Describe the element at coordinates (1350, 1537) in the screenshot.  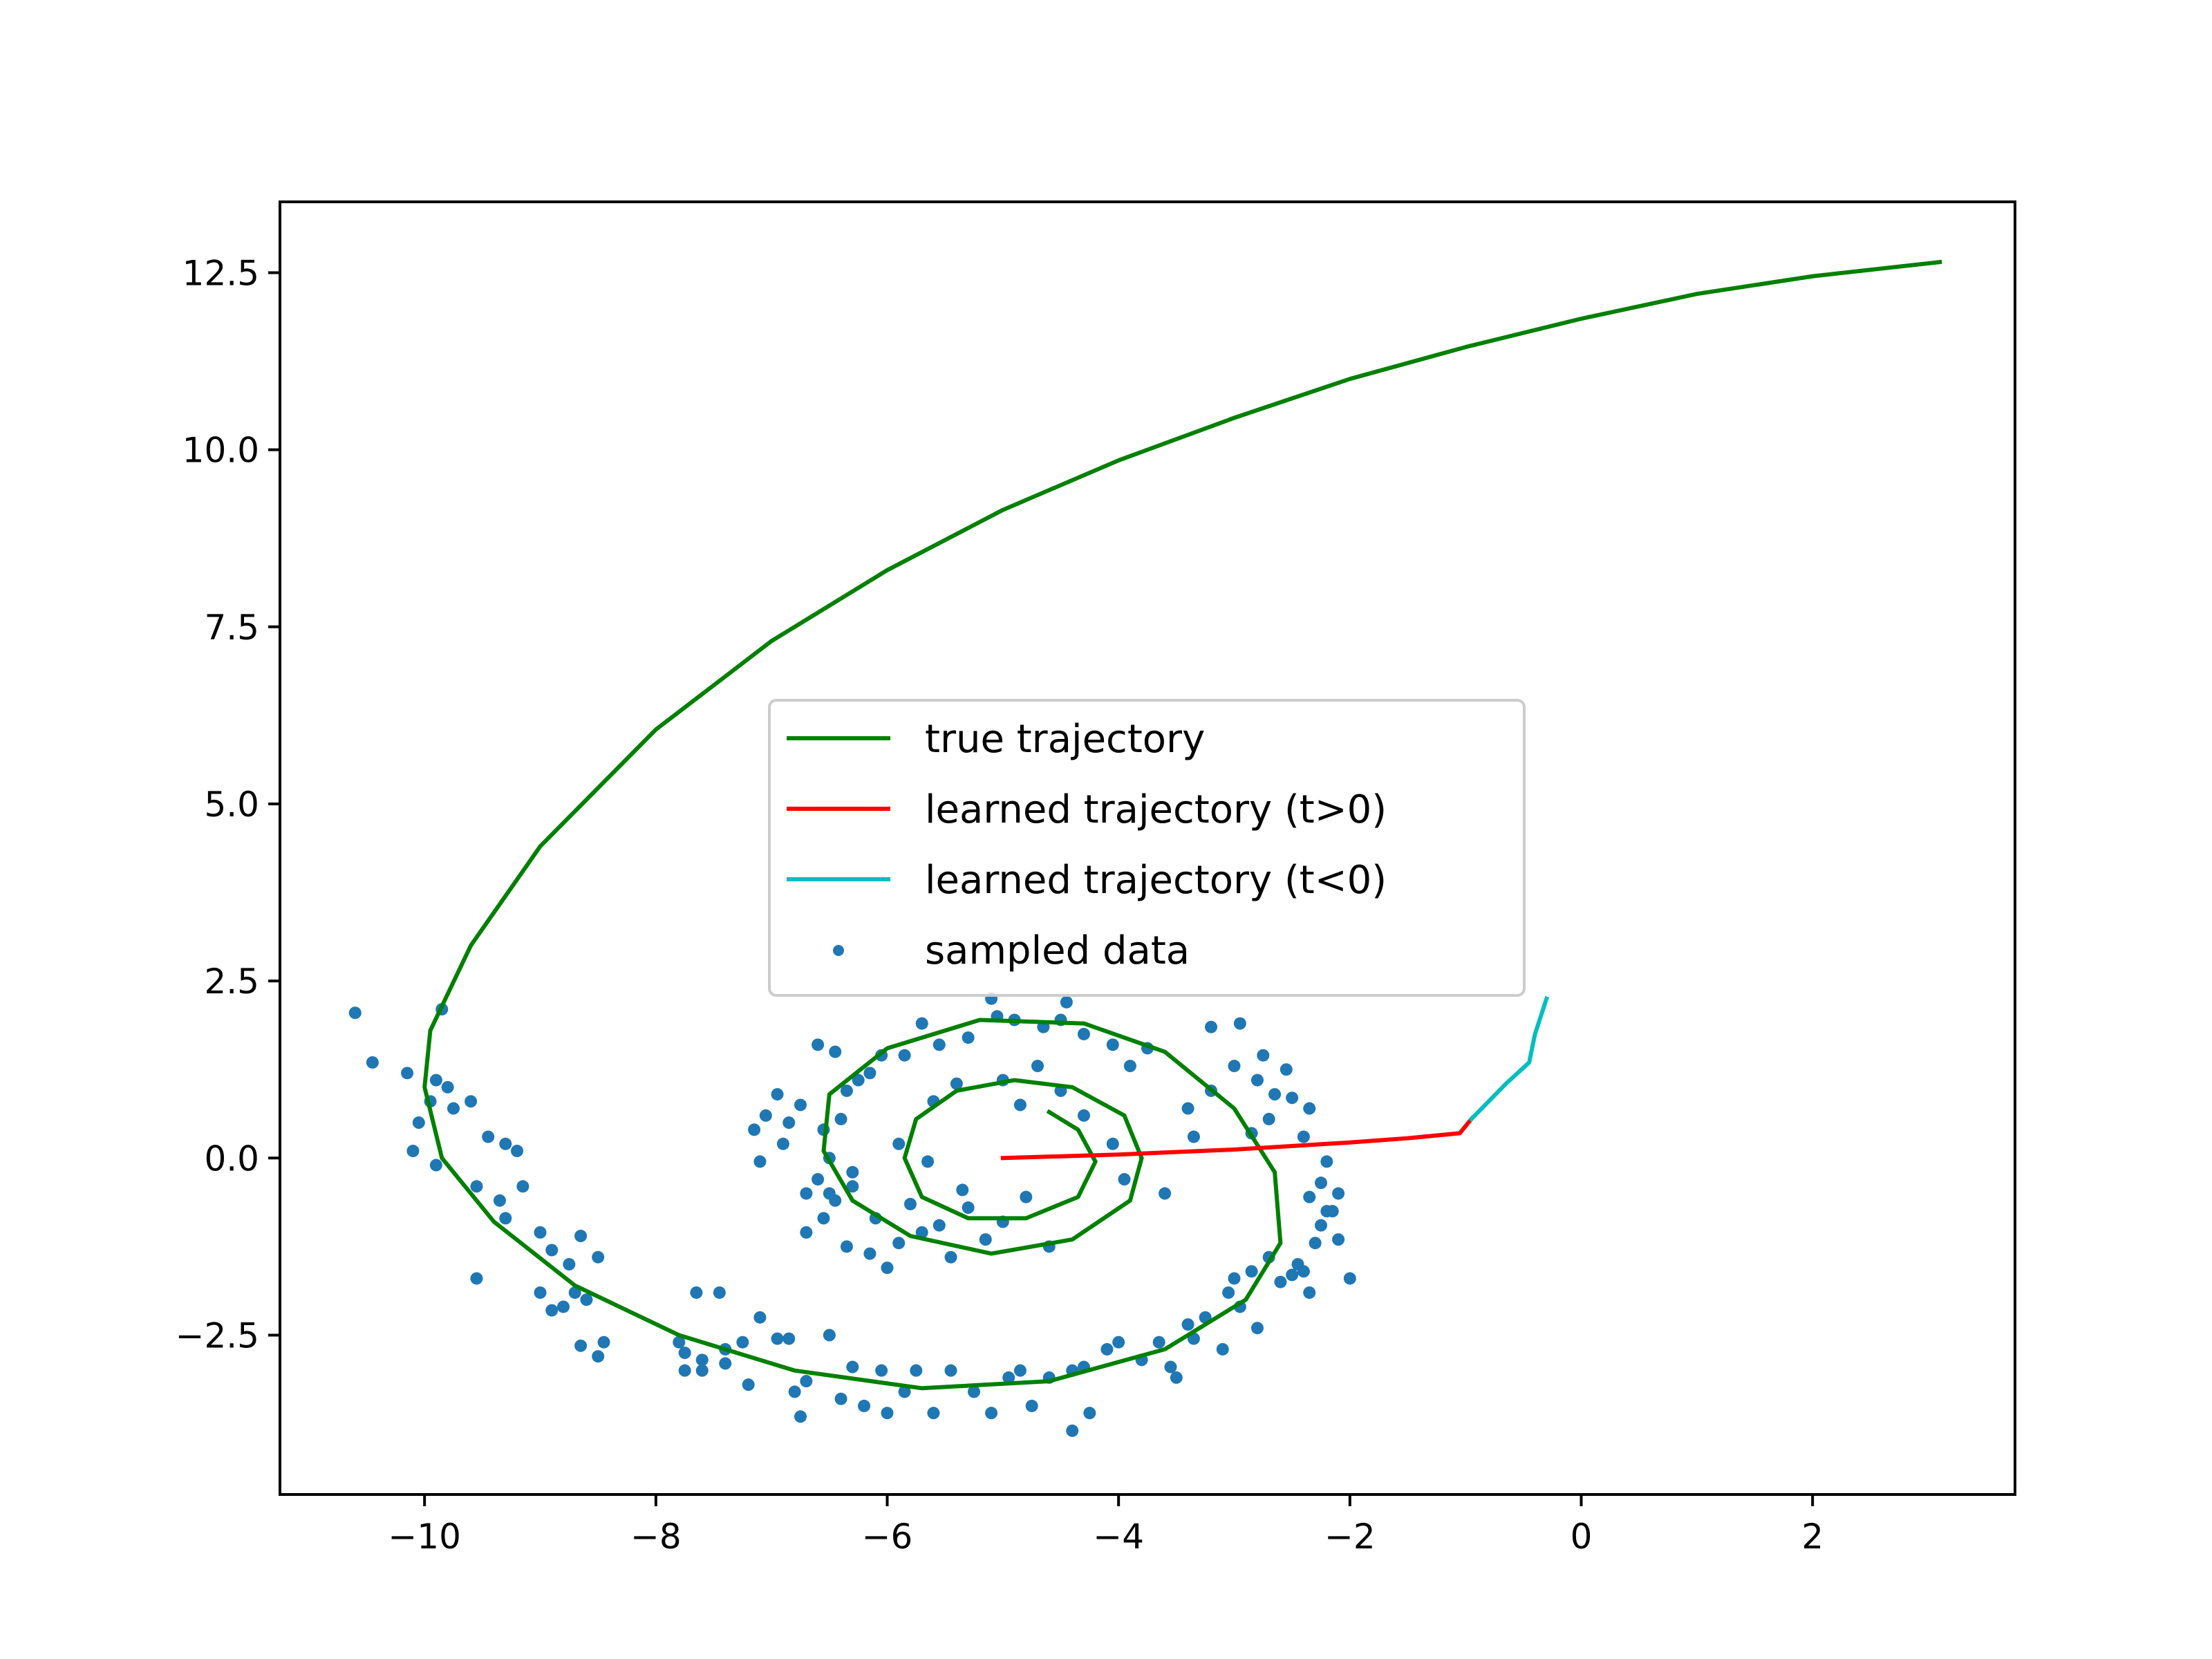
I see `x-tick-label: −2` at that location.